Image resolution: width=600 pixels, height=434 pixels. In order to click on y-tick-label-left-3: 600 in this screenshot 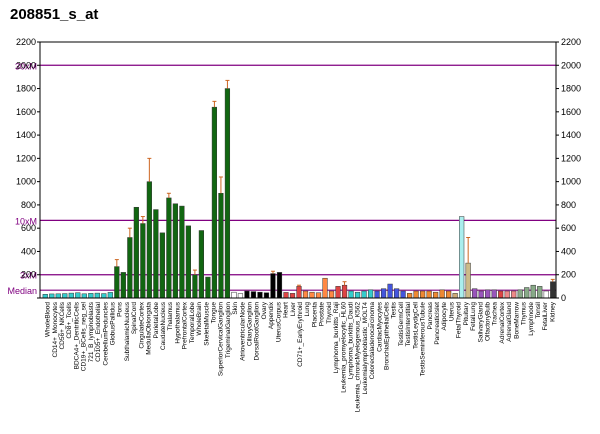, I will do `click(28, 228)`.